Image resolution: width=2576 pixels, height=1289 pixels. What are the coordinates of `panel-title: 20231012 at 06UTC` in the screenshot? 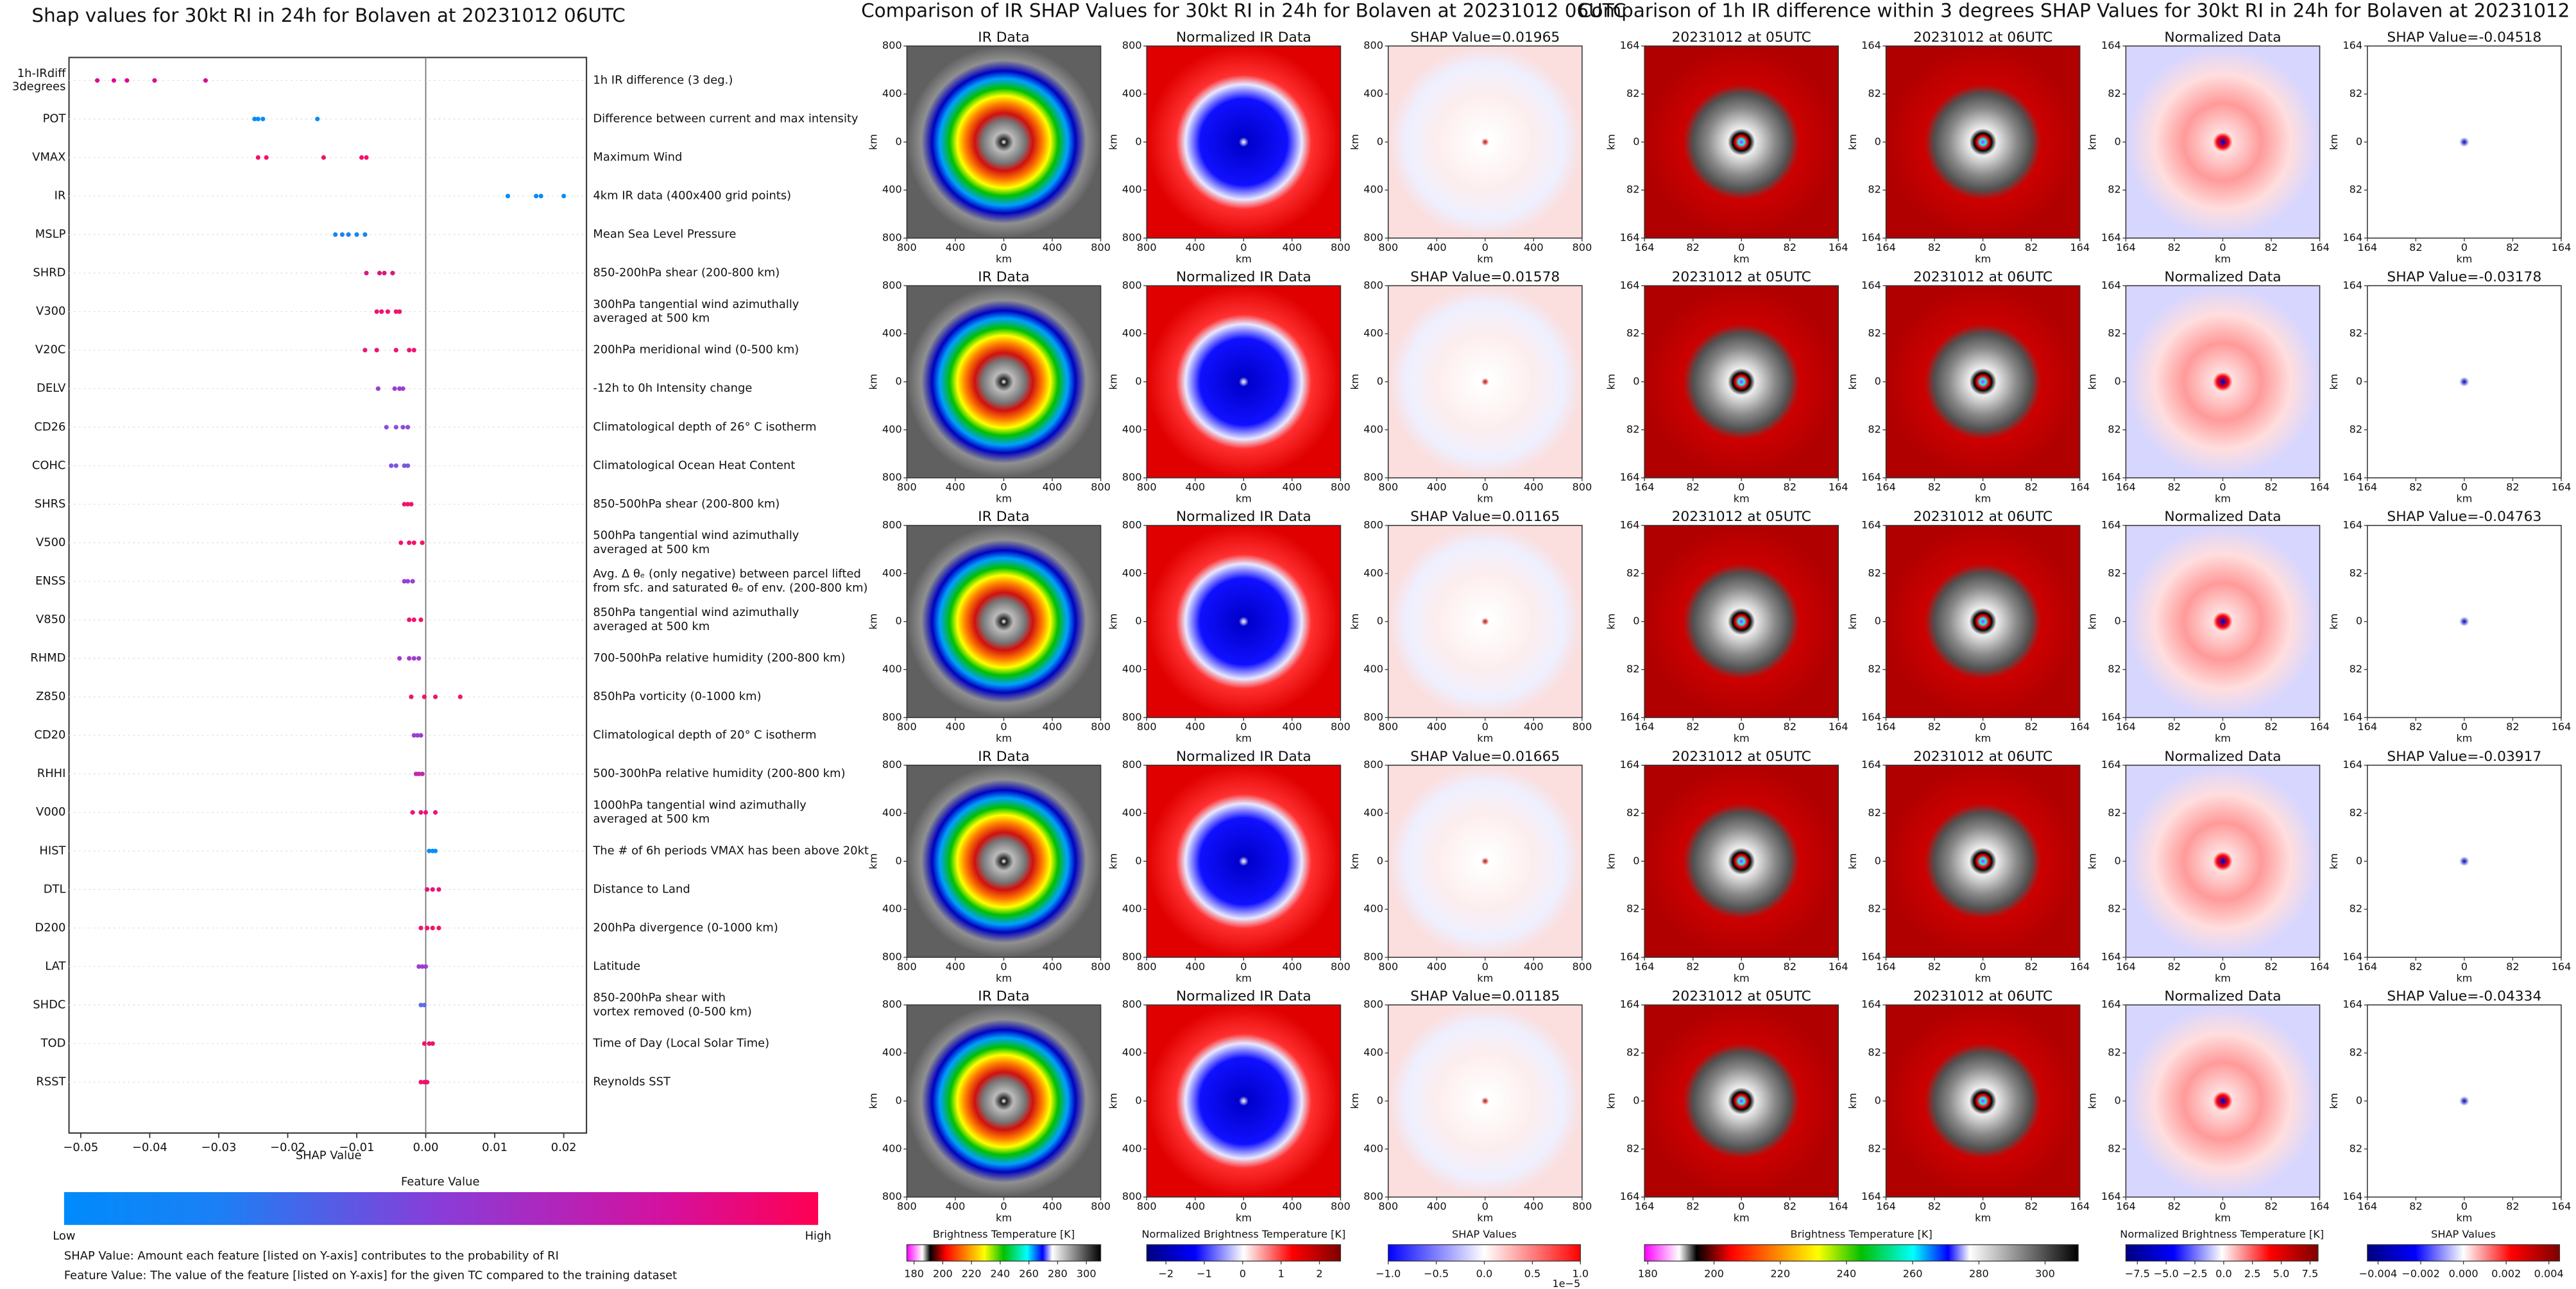 It's located at (1982, 996).